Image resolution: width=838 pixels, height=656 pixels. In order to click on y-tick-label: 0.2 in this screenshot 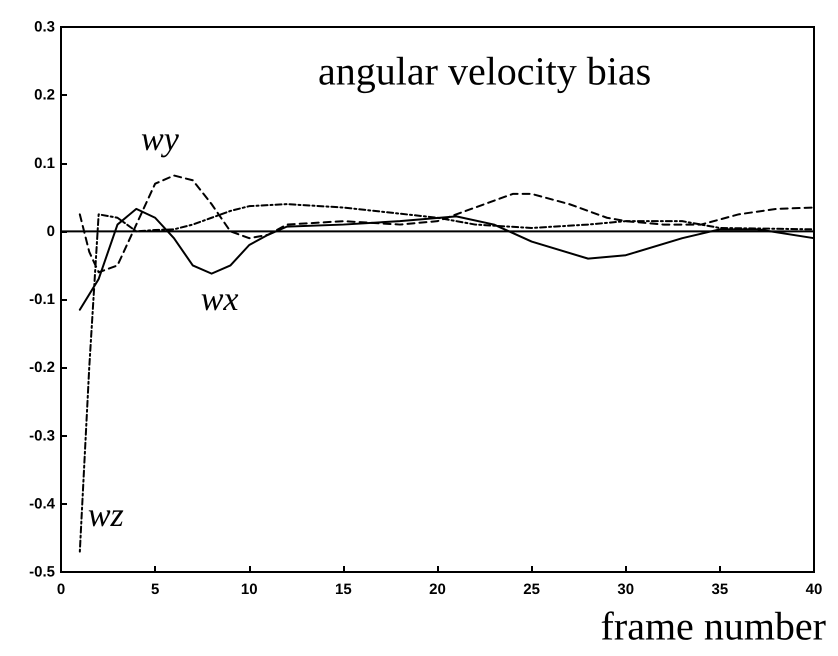, I will do `click(44, 95)`.